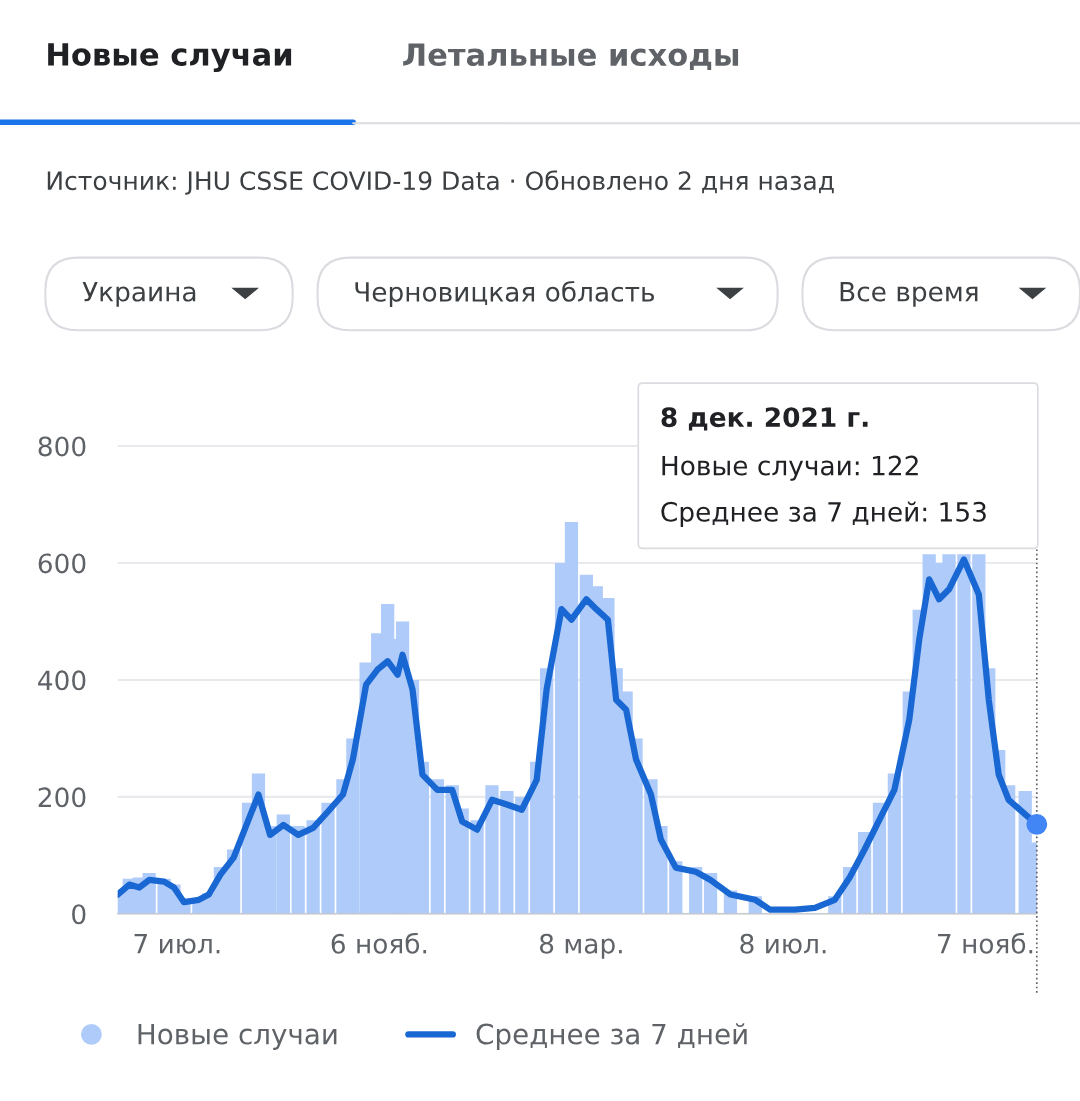  I want to click on y-tick-label: 0, so click(79, 914).